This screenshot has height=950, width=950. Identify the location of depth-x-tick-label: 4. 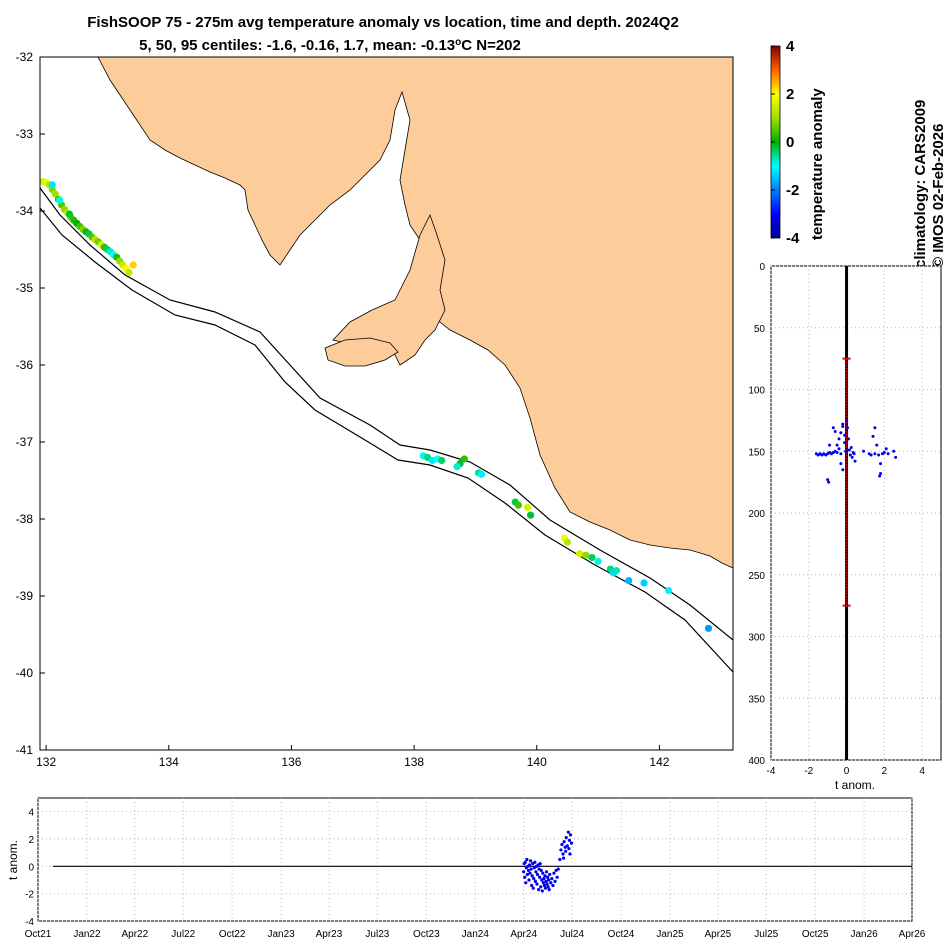
(922, 771).